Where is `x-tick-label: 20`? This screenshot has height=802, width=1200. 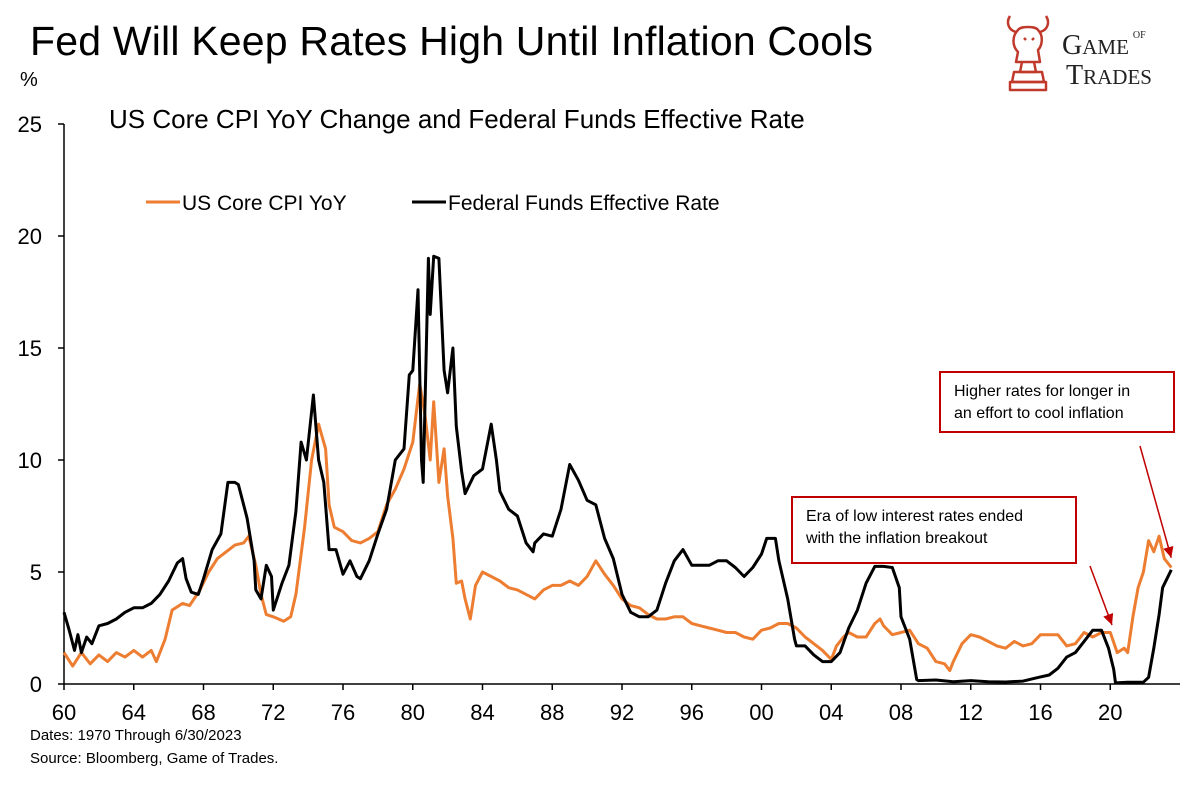
x-tick-label: 20 is located at coordinates (1110, 712).